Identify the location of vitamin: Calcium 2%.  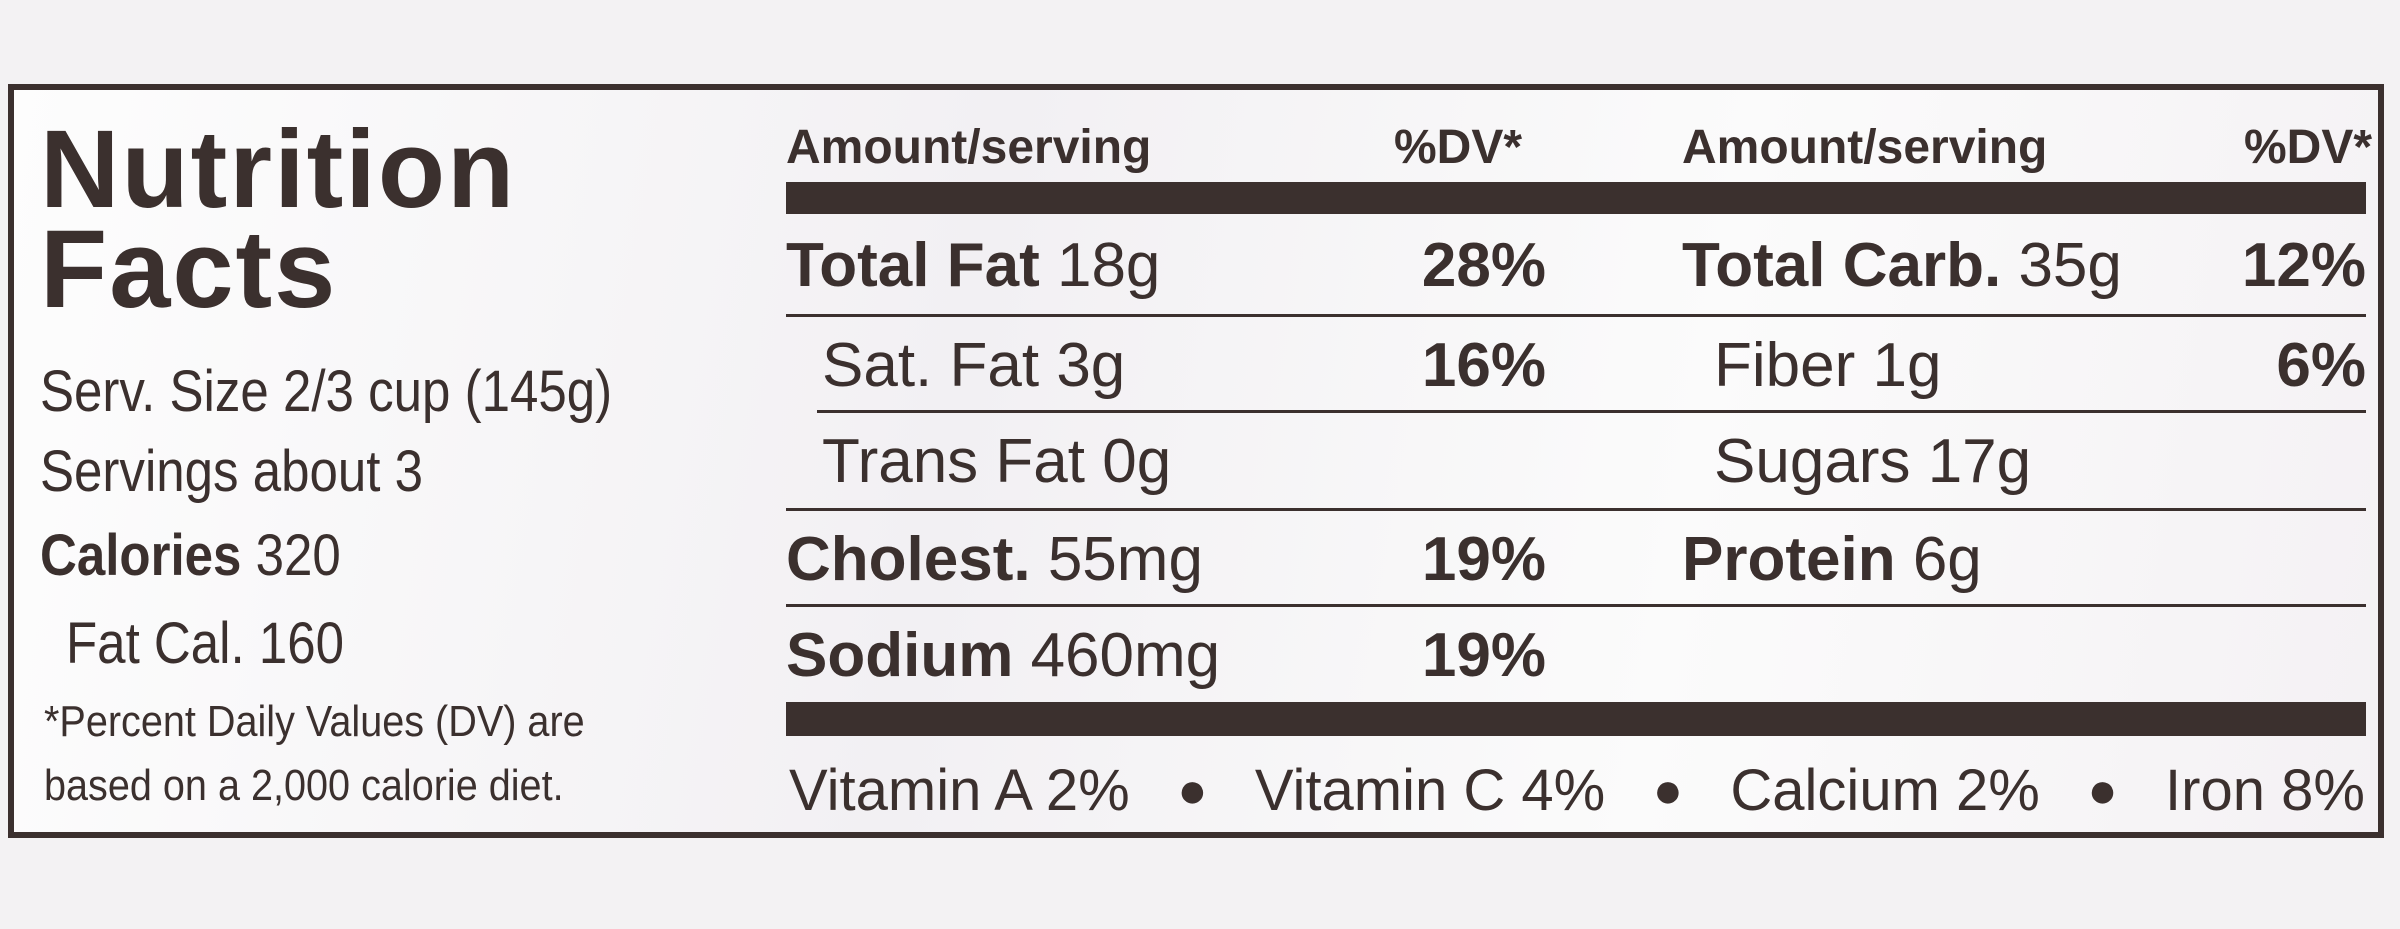
(1885, 790).